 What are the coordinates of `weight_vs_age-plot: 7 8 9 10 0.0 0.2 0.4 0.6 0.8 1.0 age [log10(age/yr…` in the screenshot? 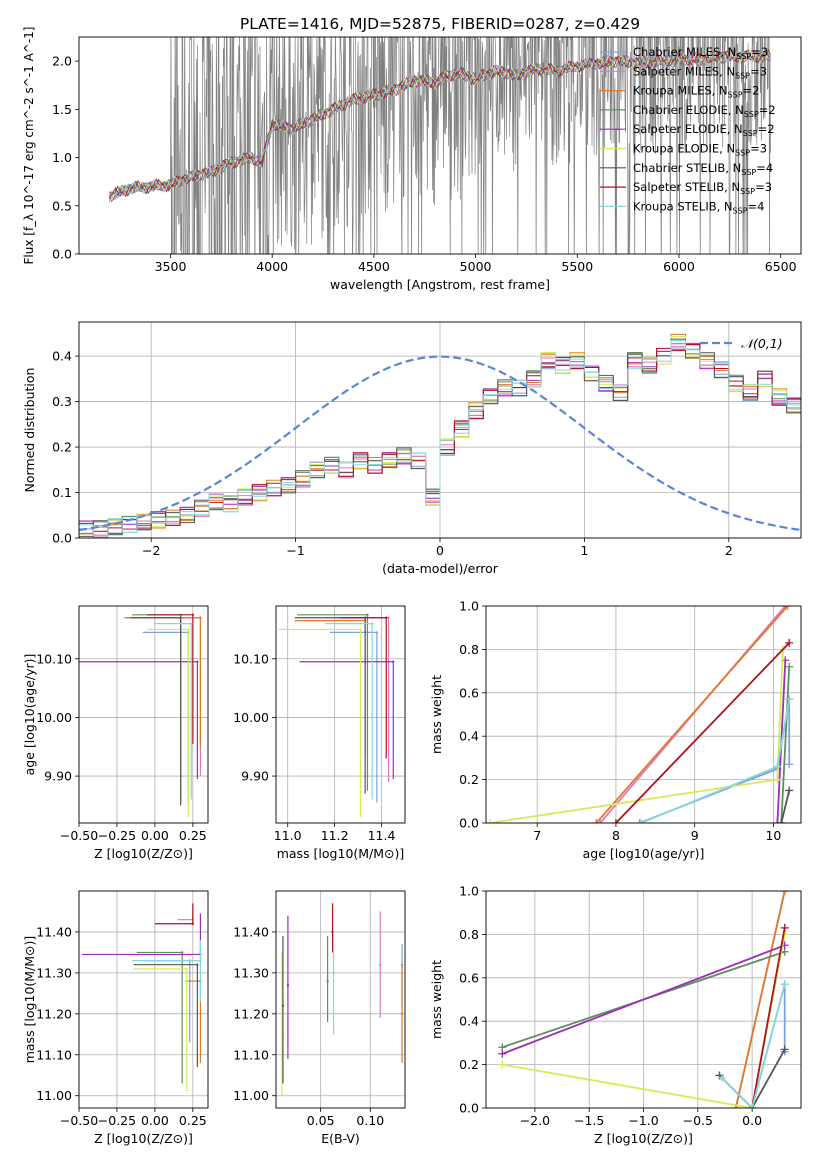 It's located at (615, 730).